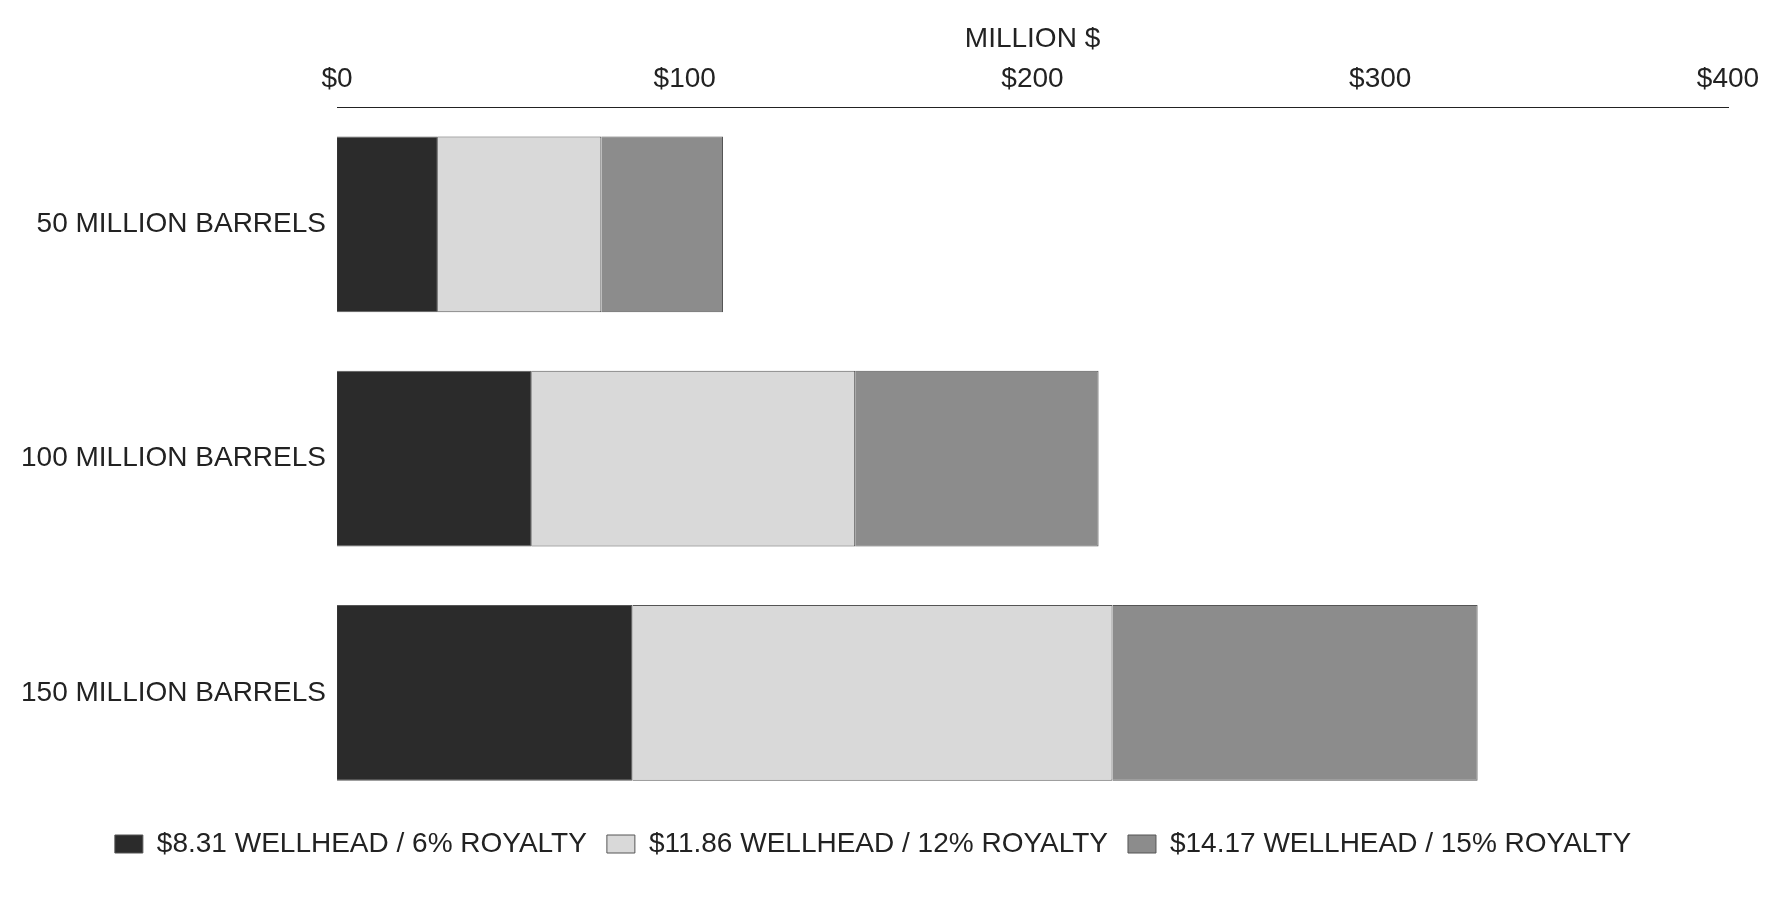 Image resolution: width=1782 pixels, height=898 pixels. Describe the element at coordinates (372, 842) in the screenshot. I see `legend-label: $8.31 WELLHEAD / 6% ROYALTY` at that location.